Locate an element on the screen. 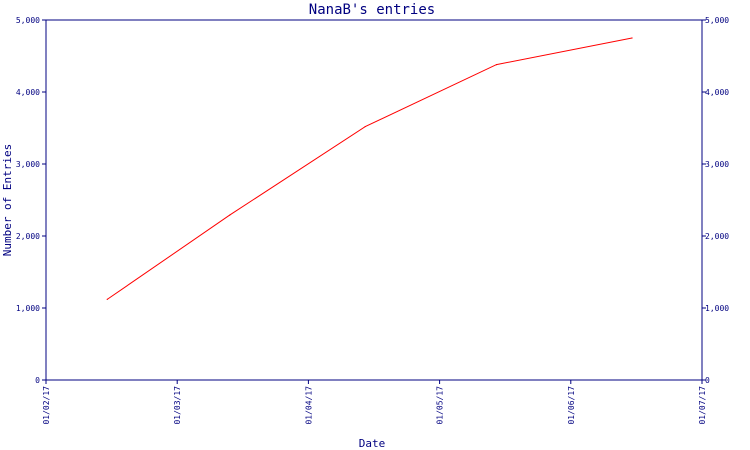 This screenshot has height=450, width=750. y-tick-label-right: 1,000 is located at coordinates (717, 308).